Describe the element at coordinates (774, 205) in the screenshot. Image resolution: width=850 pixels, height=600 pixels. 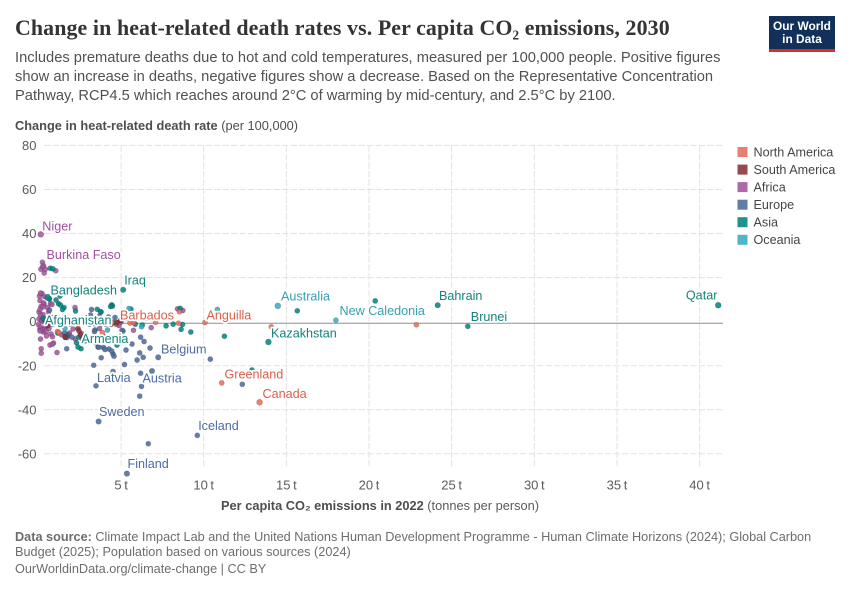
I see `svg-text: Europe` at that location.